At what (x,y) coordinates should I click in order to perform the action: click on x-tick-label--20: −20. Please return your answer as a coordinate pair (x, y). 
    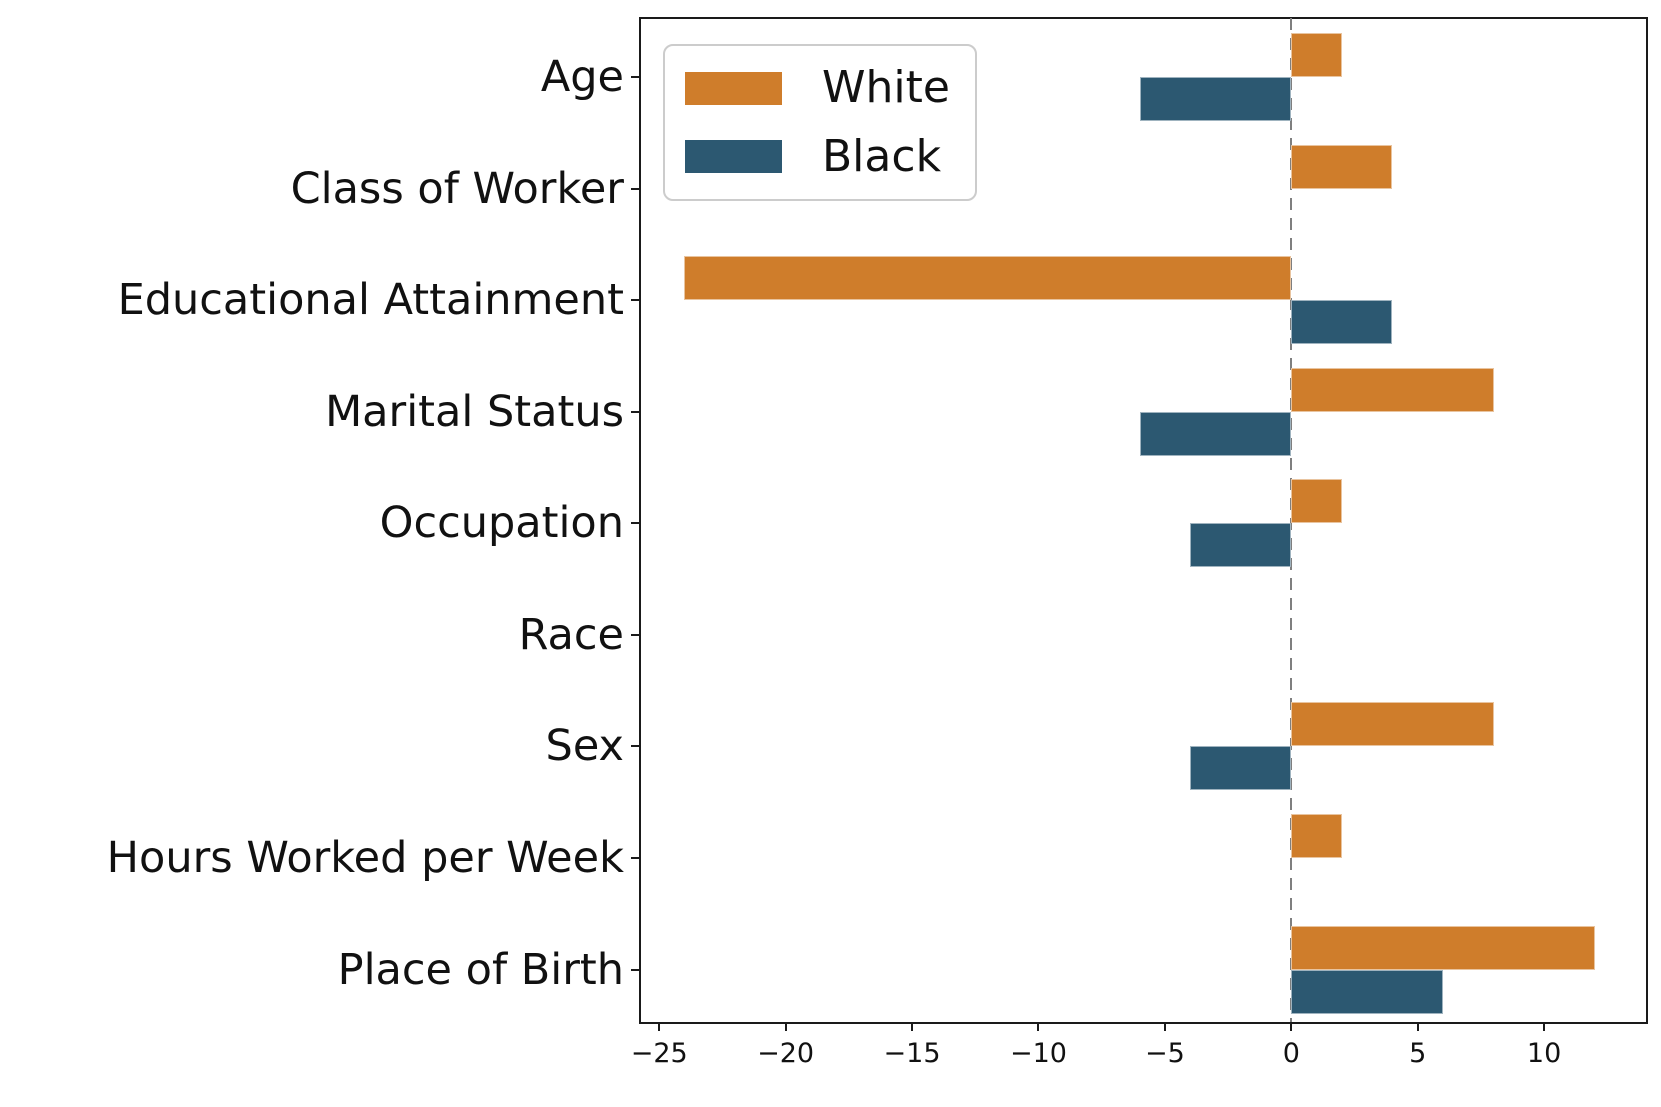
    Looking at the image, I should click on (786, 1053).